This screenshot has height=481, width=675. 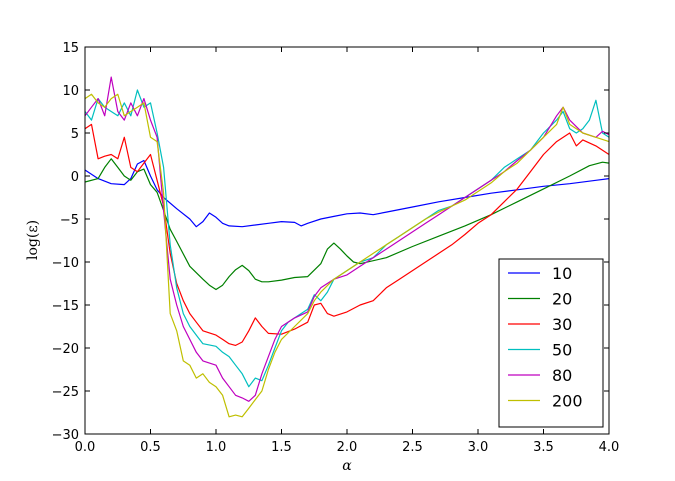 I want to click on y-tick-label: −5, so click(x=69, y=220).